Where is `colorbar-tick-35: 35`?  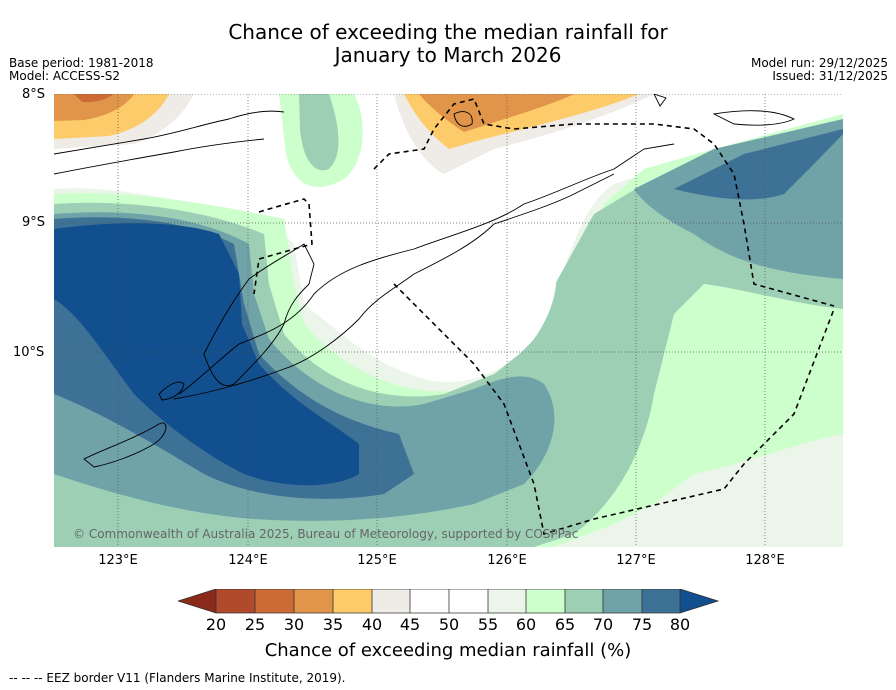
colorbar-tick-35: 35 is located at coordinates (333, 624).